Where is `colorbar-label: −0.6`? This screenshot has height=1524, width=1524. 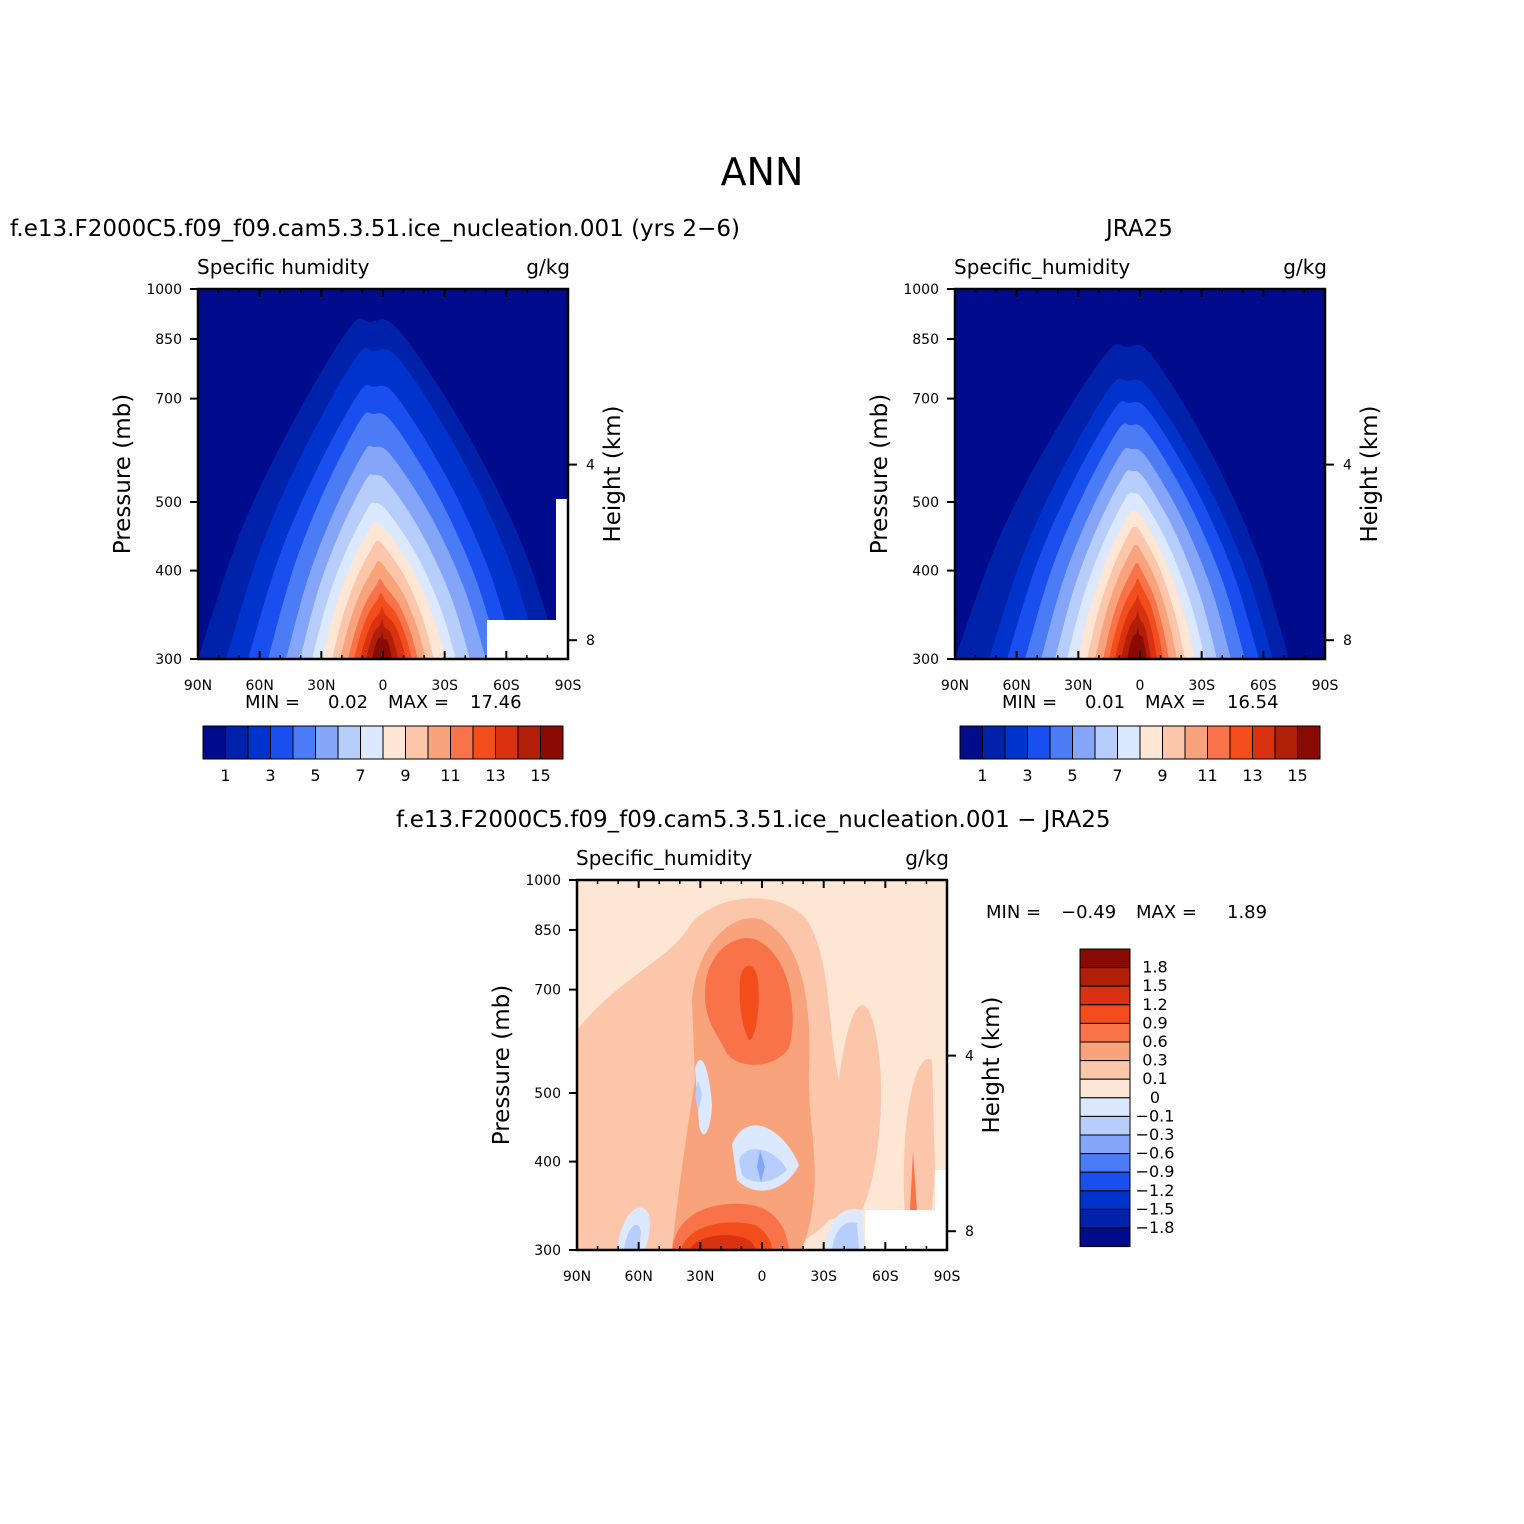 colorbar-label: −0.6 is located at coordinates (1155, 1153).